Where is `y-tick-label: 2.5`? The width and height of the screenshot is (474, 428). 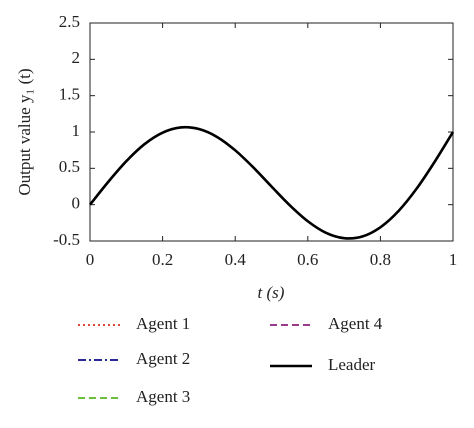
y-tick-label: 2.5 is located at coordinates (69, 21).